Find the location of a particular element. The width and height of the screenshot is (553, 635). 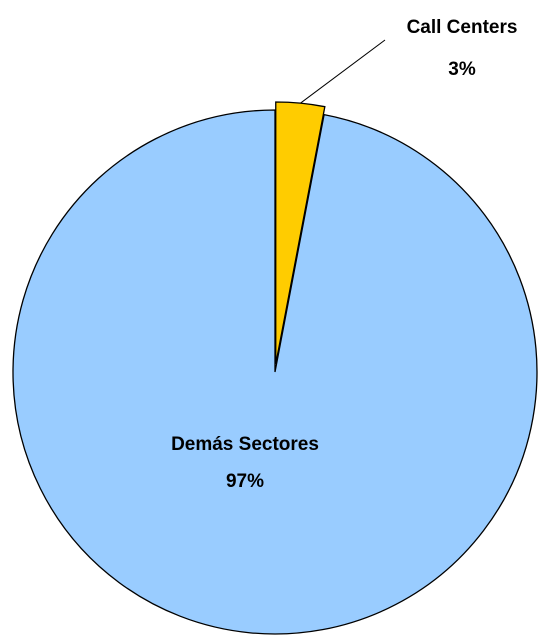

label-demas-sectores-percent: 97% is located at coordinates (245, 481).